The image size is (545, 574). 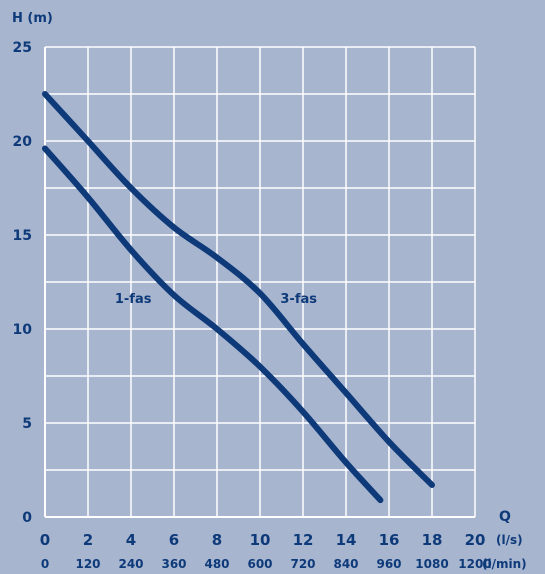 I want to click on x-tick-label: 0, so click(x=45, y=540).